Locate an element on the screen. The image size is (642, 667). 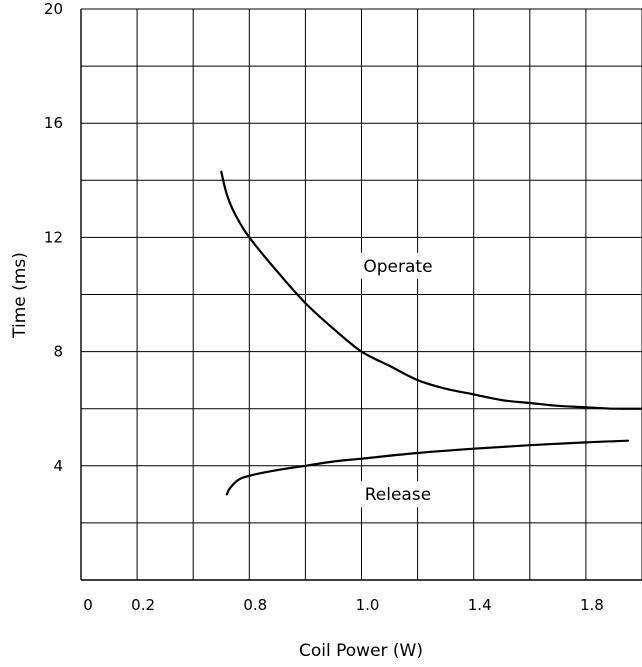
y-tick-label: 12 is located at coordinates (53, 237).